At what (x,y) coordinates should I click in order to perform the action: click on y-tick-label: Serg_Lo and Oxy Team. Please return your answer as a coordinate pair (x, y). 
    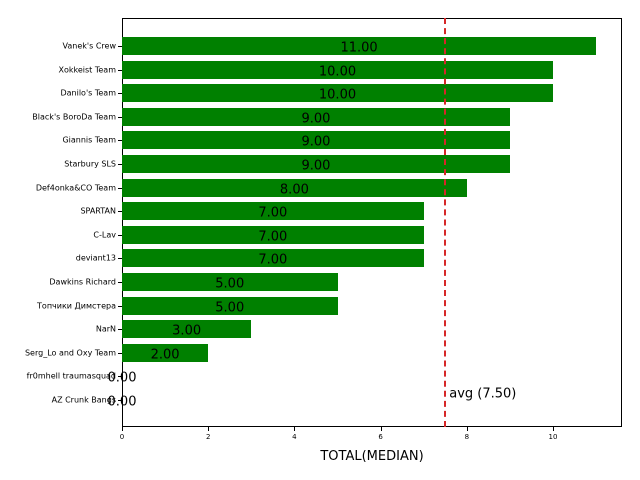
    Looking at the image, I should click on (70, 353).